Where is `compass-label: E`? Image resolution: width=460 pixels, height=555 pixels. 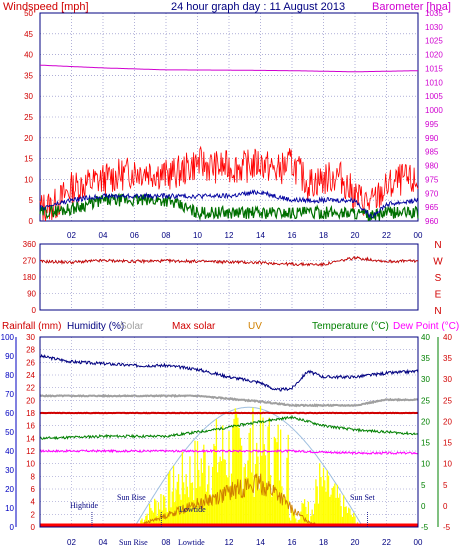
compass-label: E is located at coordinates (438, 295).